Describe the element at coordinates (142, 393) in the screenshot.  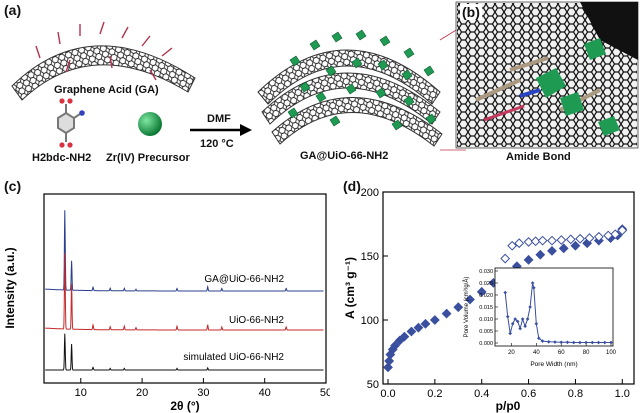
I see `xrd-x-tick-label: 20` at that location.